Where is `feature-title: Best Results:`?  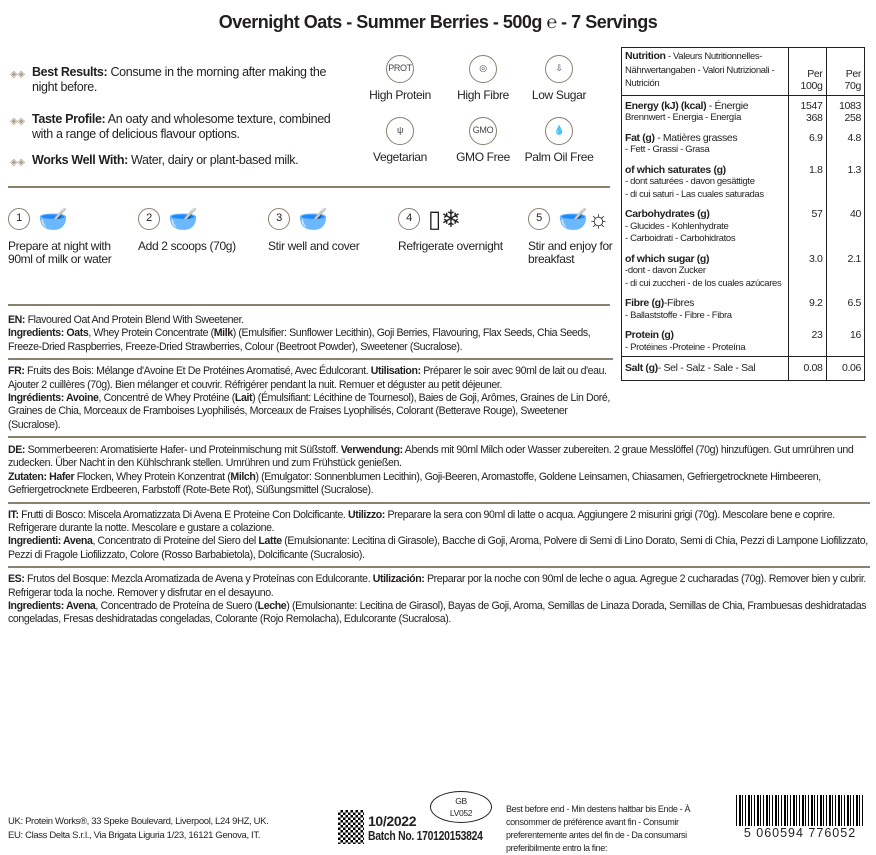 feature-title: Best Results: is located at coordinates (70, 72).